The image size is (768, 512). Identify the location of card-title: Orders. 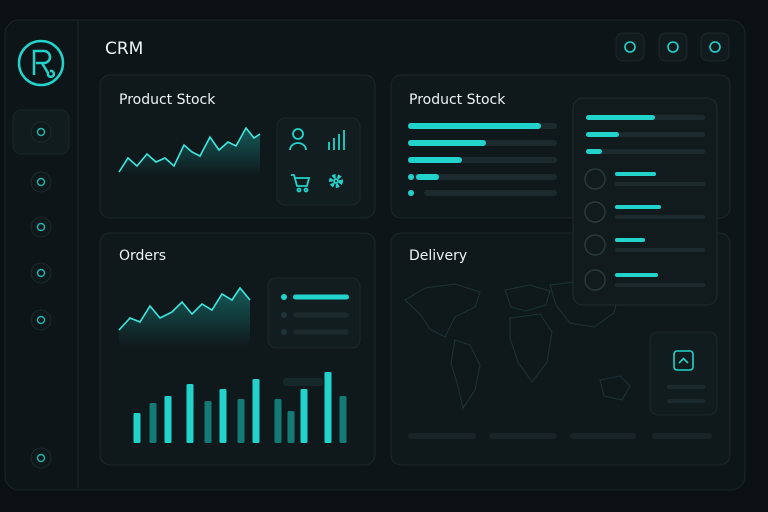
(142, 256).